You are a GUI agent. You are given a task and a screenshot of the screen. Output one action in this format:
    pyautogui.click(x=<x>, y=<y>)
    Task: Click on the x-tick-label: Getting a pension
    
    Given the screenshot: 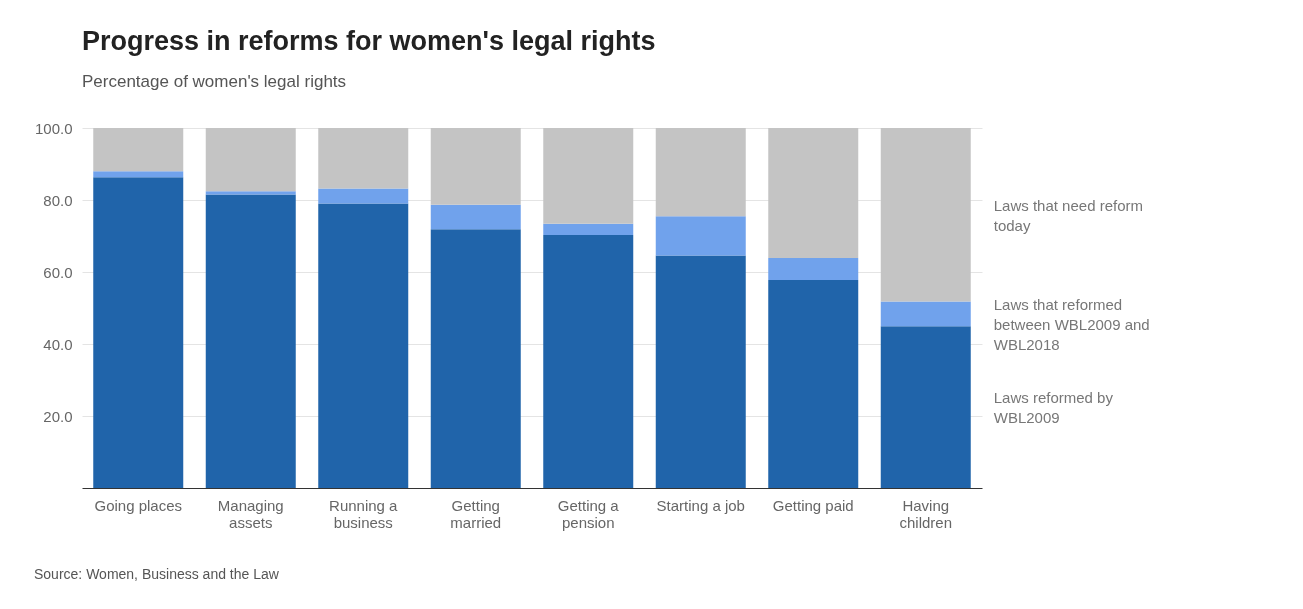 What is the action you would take?
    pyautogui.click(x=588, y=513)
    